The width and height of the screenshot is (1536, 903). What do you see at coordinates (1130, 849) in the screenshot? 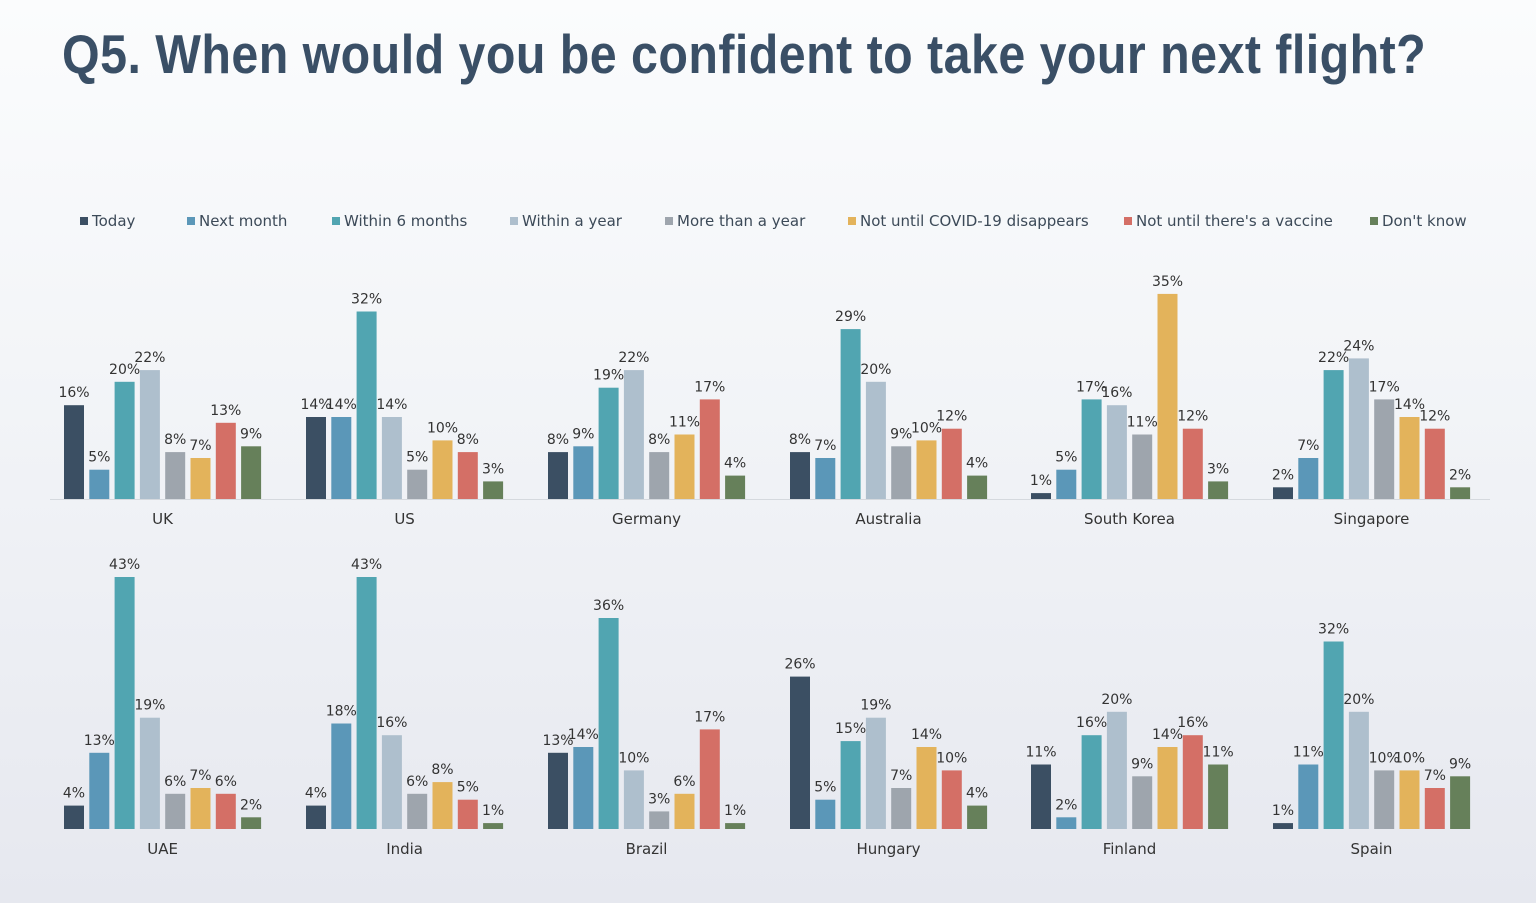
I see `category-label: Finland` at bounding box center [1130, 849].